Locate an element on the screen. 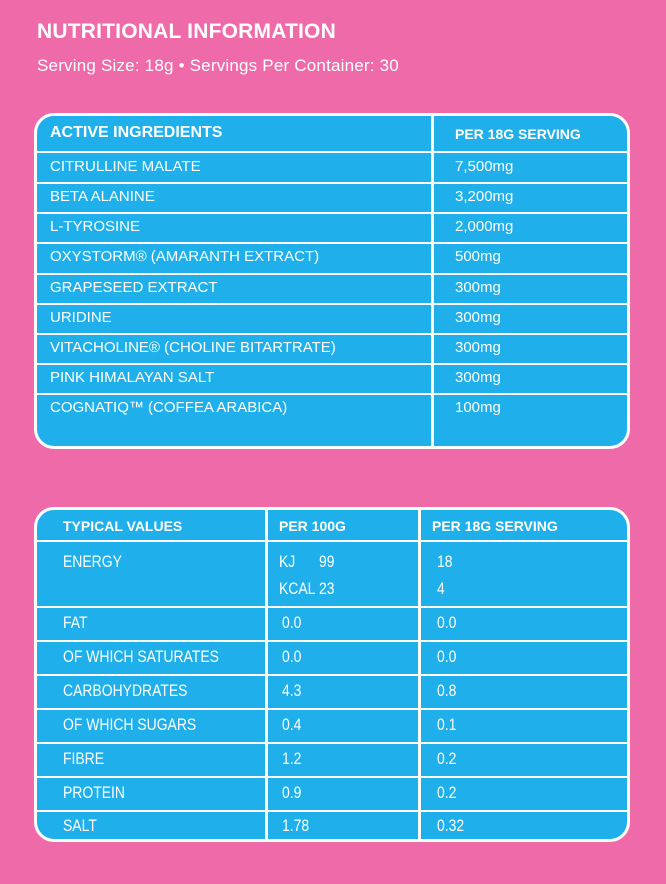 This screenshot has height=884, width=666. table-row: OF WHICH SUGARS 0.4 0.1 is located at coordinates (332, 726).